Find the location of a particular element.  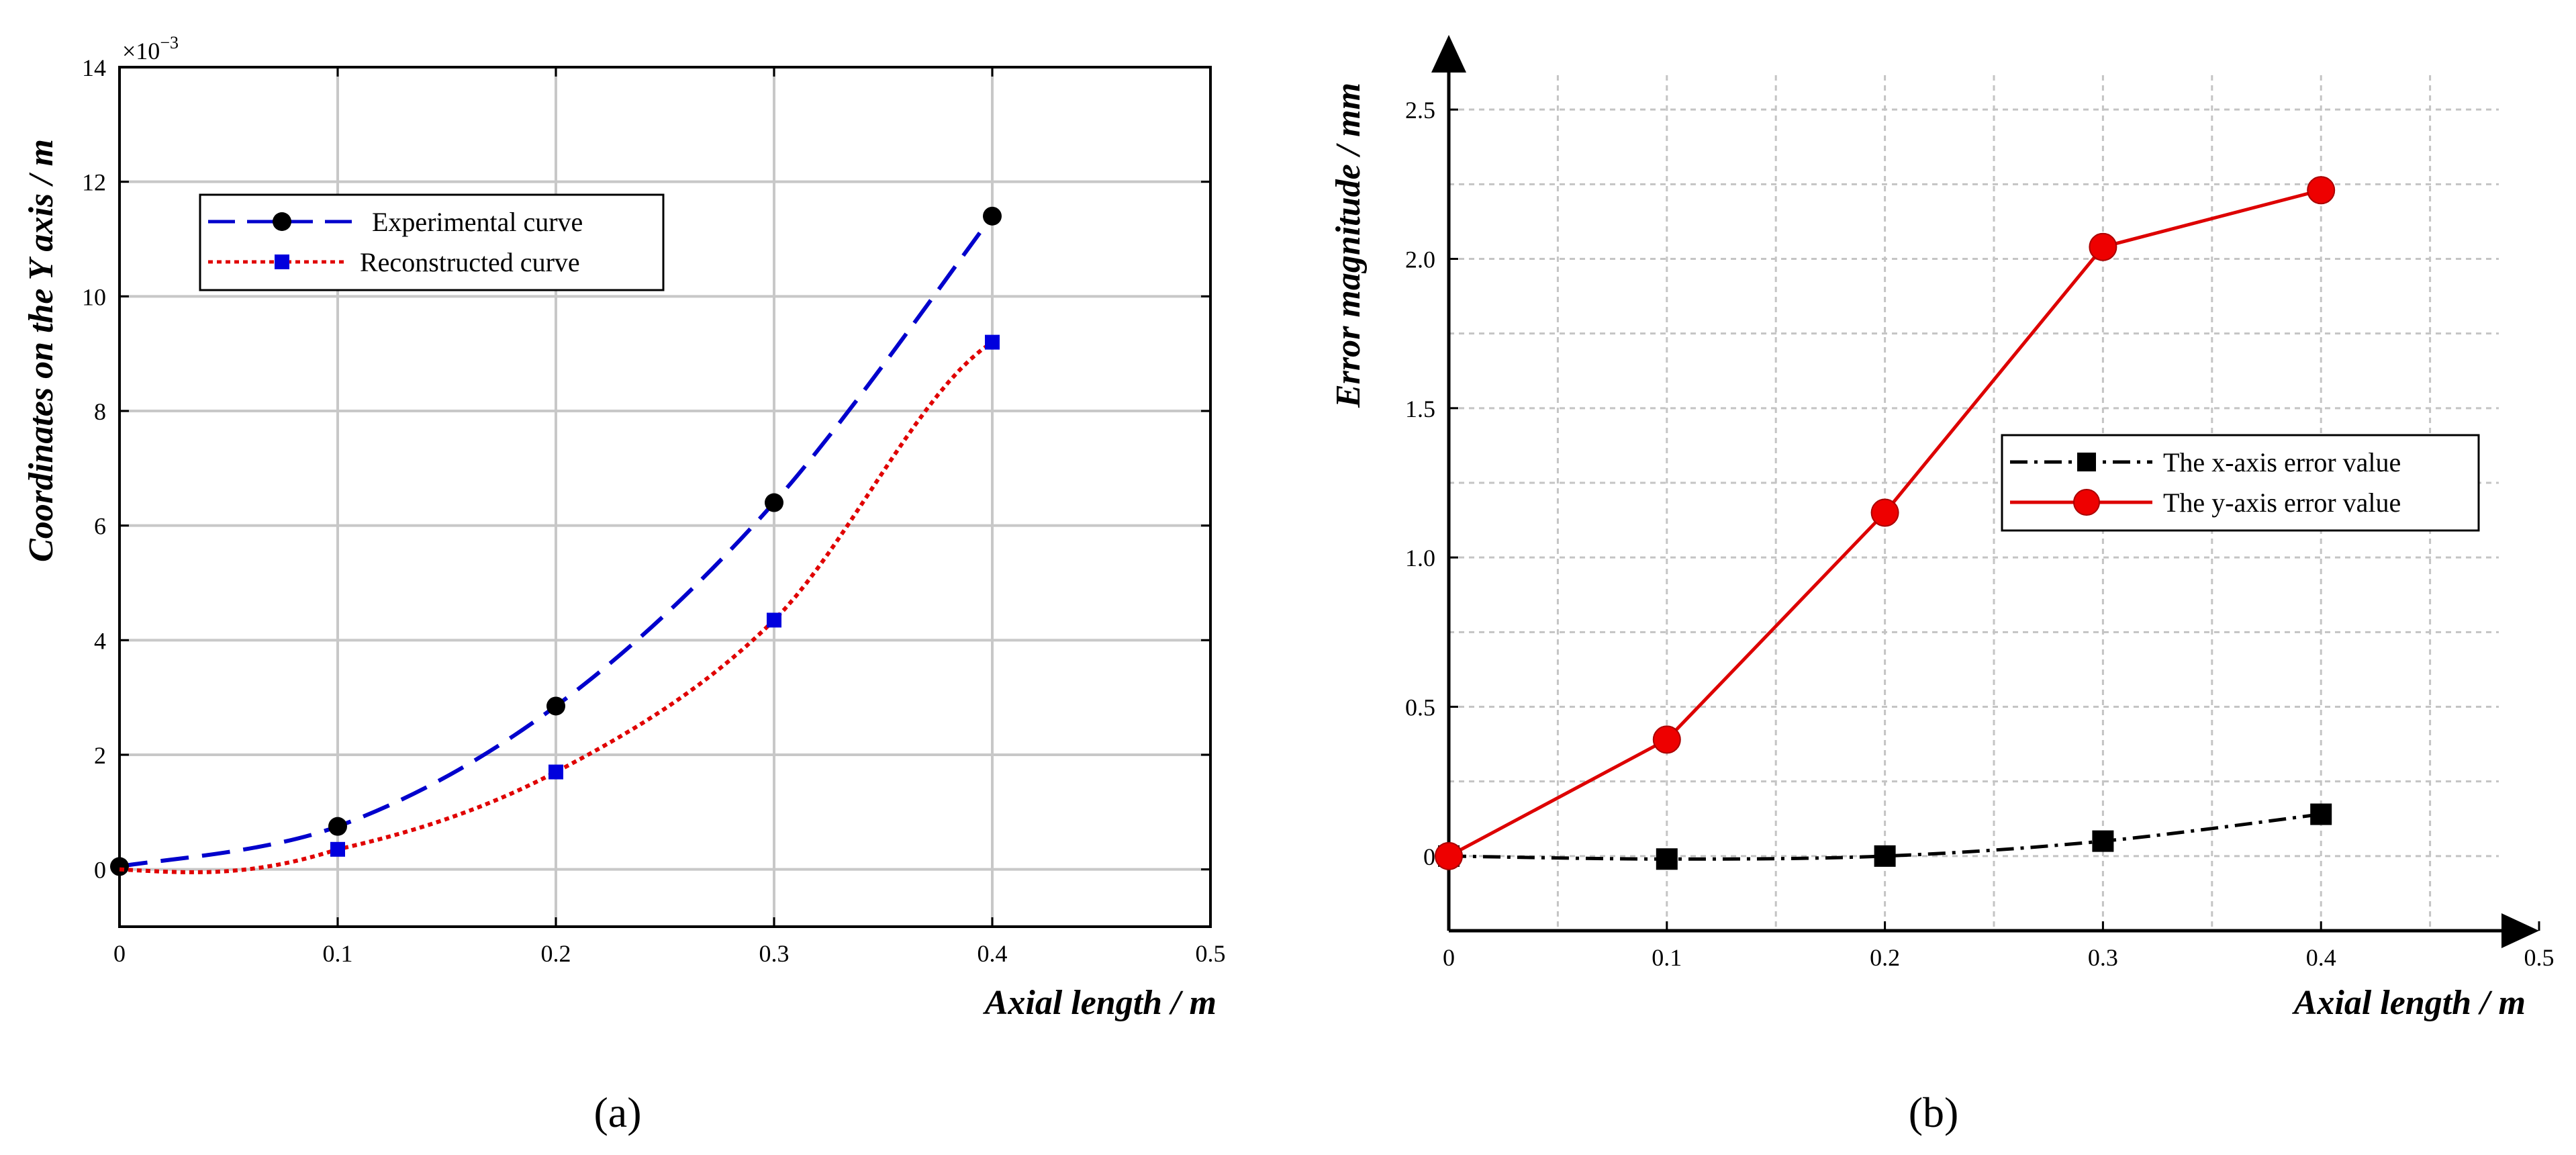

panel-b-legend-label-x-error: The x-axis error value is located at coordinates (2282, 462).